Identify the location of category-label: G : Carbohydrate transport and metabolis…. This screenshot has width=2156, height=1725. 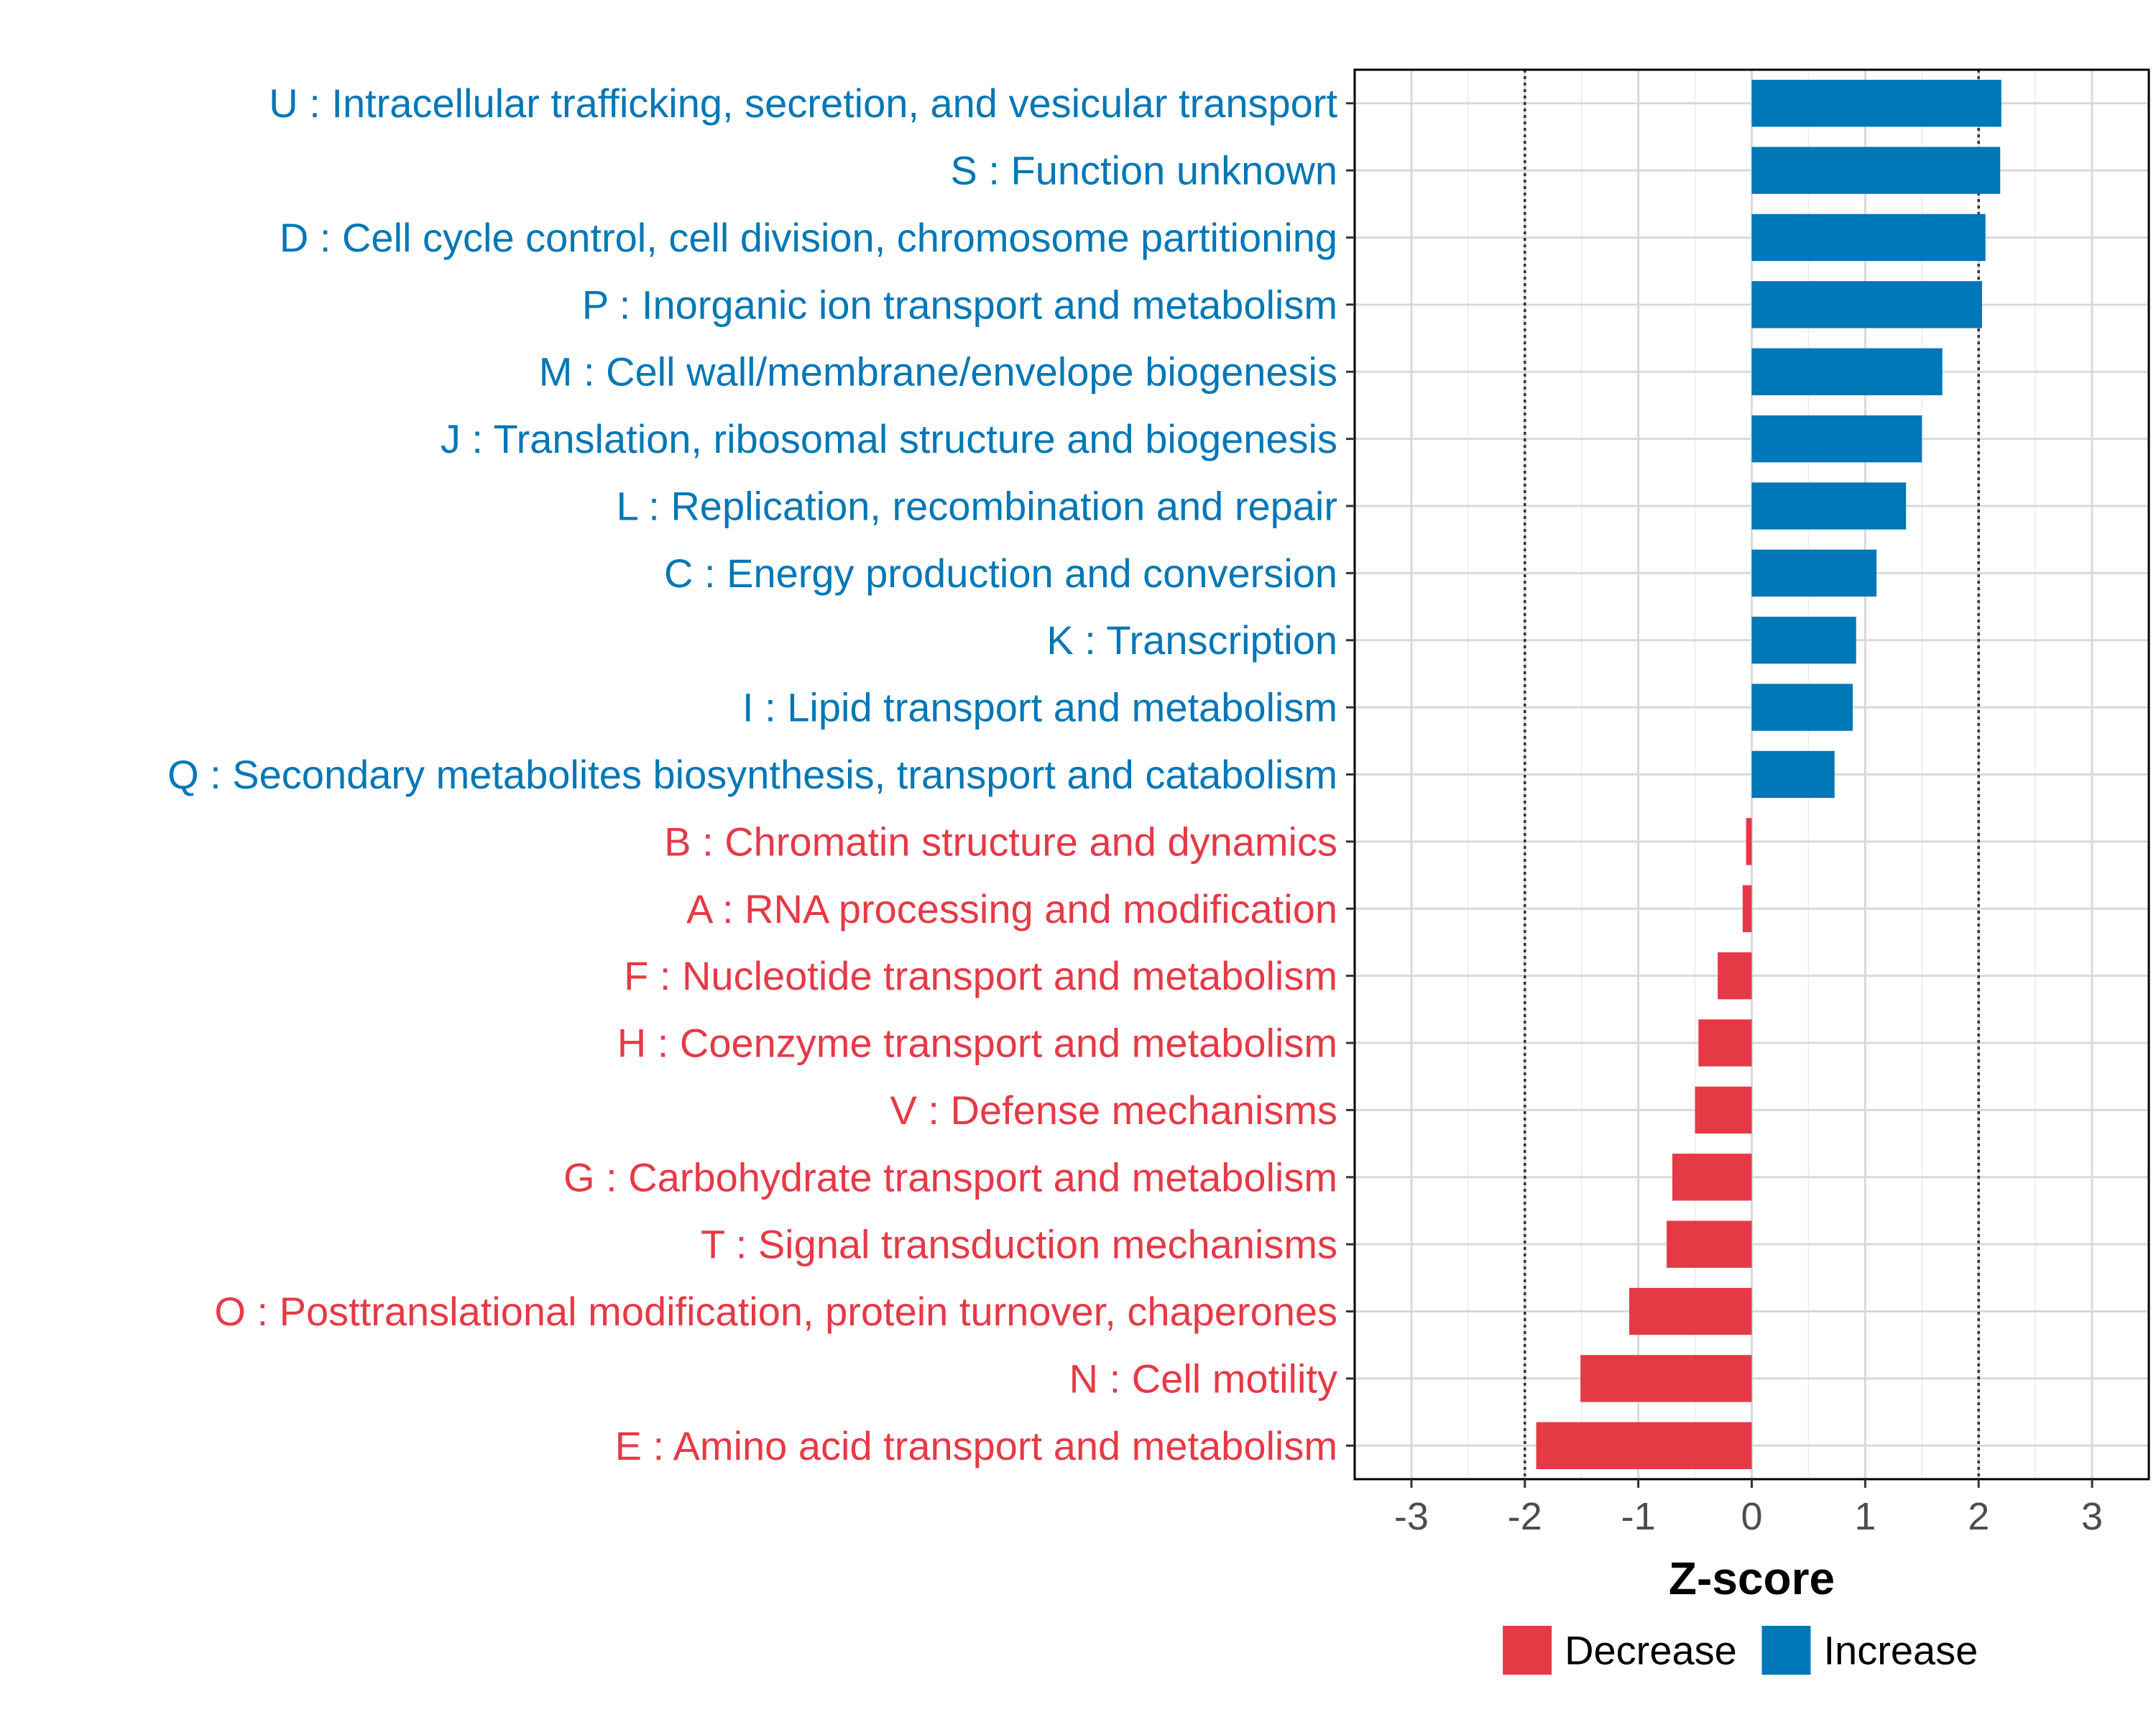
(950, 1177).